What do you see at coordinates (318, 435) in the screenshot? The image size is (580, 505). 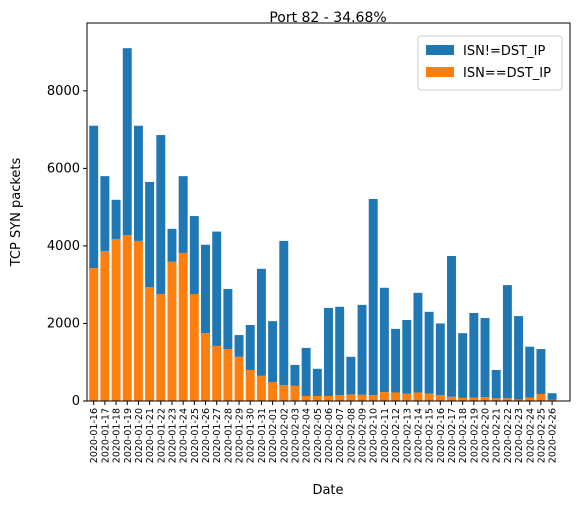 I see `x-tick-label: 2020-02-05` at bounding box center [318, 435].